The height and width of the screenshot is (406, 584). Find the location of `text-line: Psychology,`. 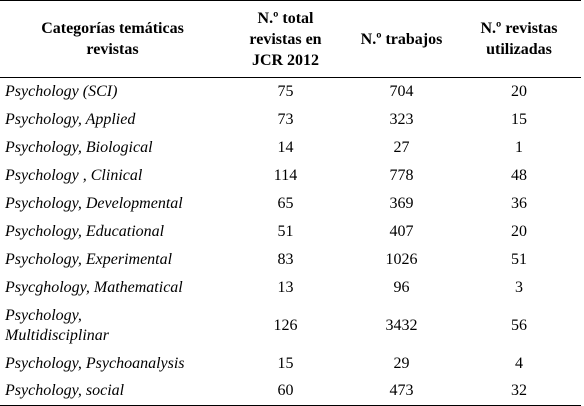

text-line: Psychology, is located at coordinates (43, 315).